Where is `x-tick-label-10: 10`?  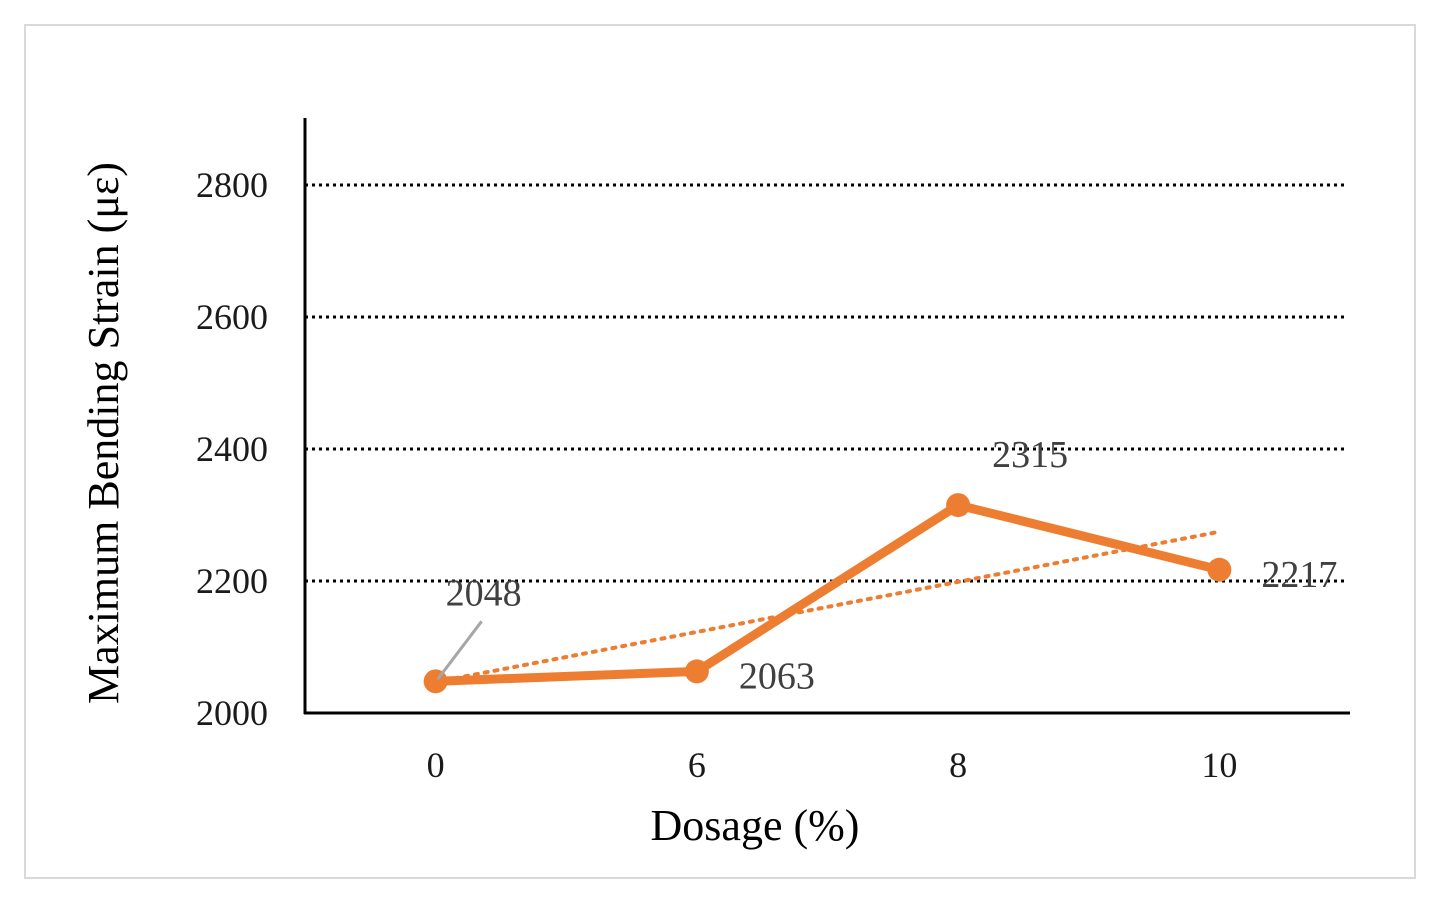
x-tick-label-10: 10 is located at coordinates (1219, 765).